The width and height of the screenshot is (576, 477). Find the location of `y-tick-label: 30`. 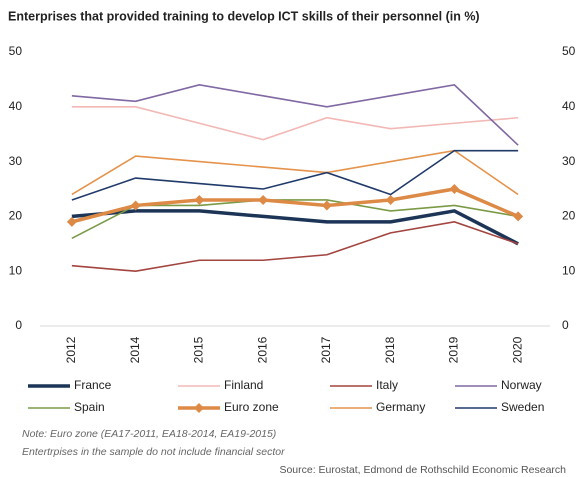

y-tick-label: 30 is located at coordinates (16, 161).